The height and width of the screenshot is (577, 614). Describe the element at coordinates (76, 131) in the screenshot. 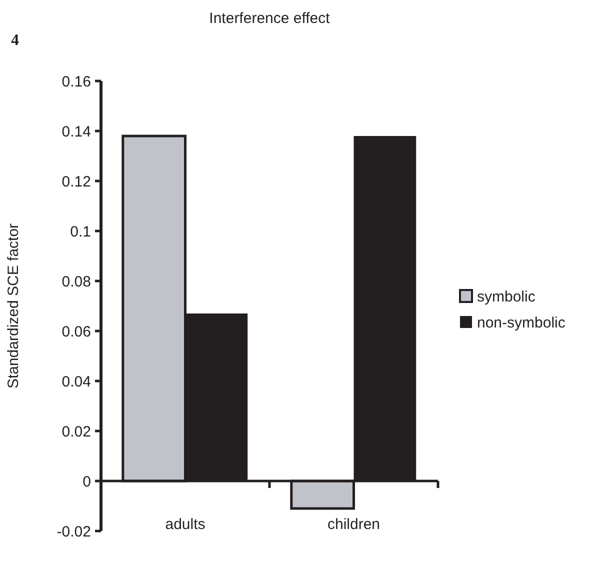

I see `y-tick-label: 0.14` at that location.